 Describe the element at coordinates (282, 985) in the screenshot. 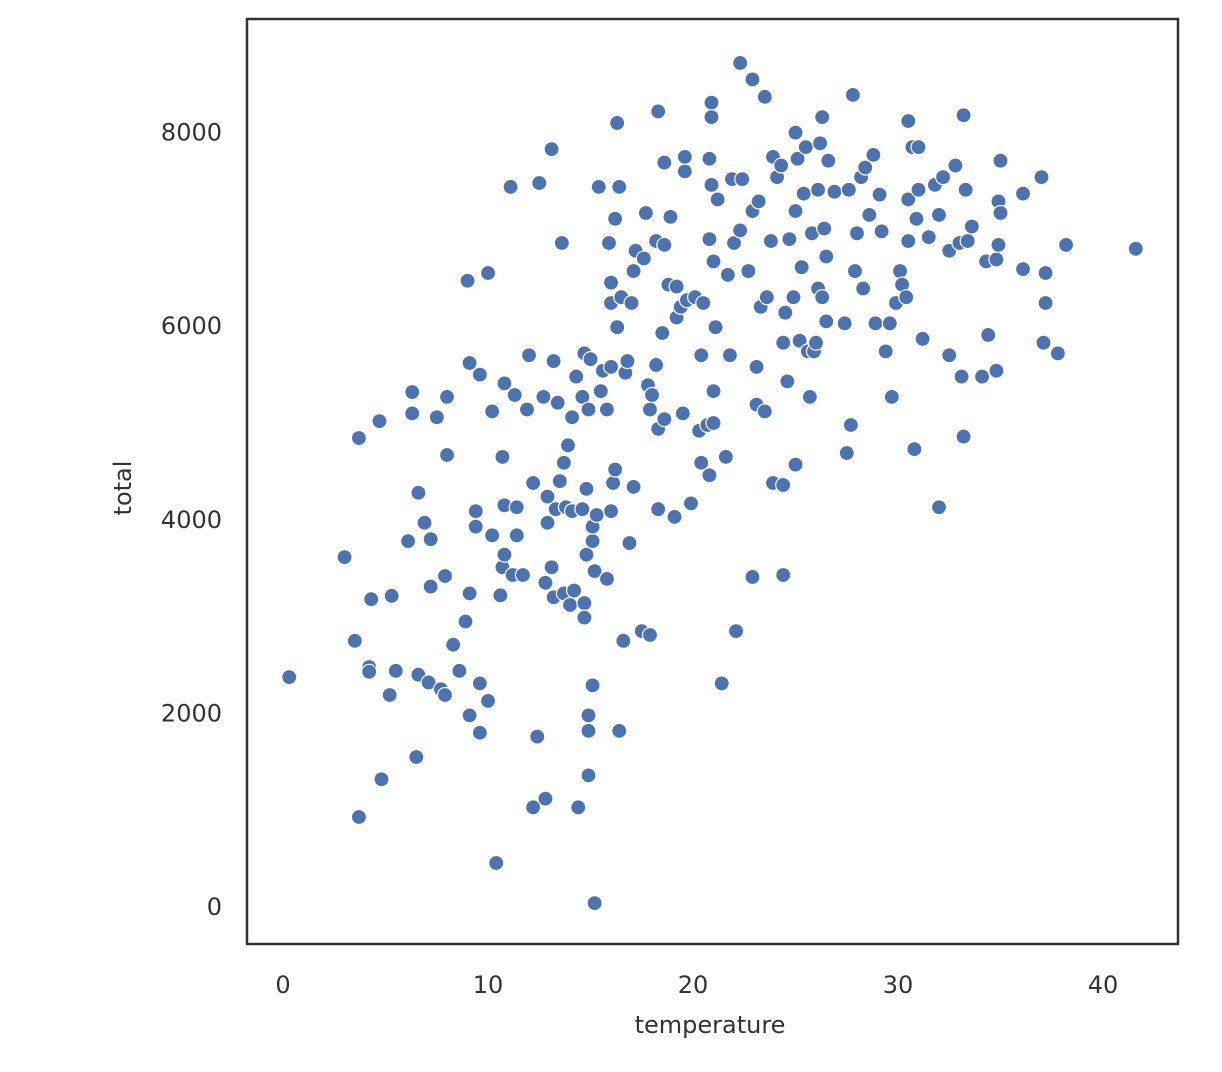

I see `x-tick-label: 0` at that location.